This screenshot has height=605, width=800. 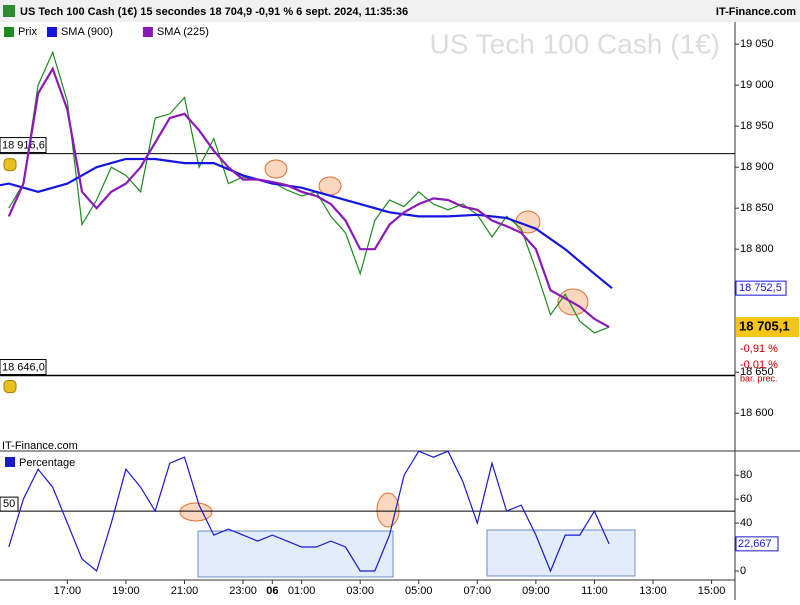 I want to click on x-tick-label: 21:00, so click(x=185, y=591).